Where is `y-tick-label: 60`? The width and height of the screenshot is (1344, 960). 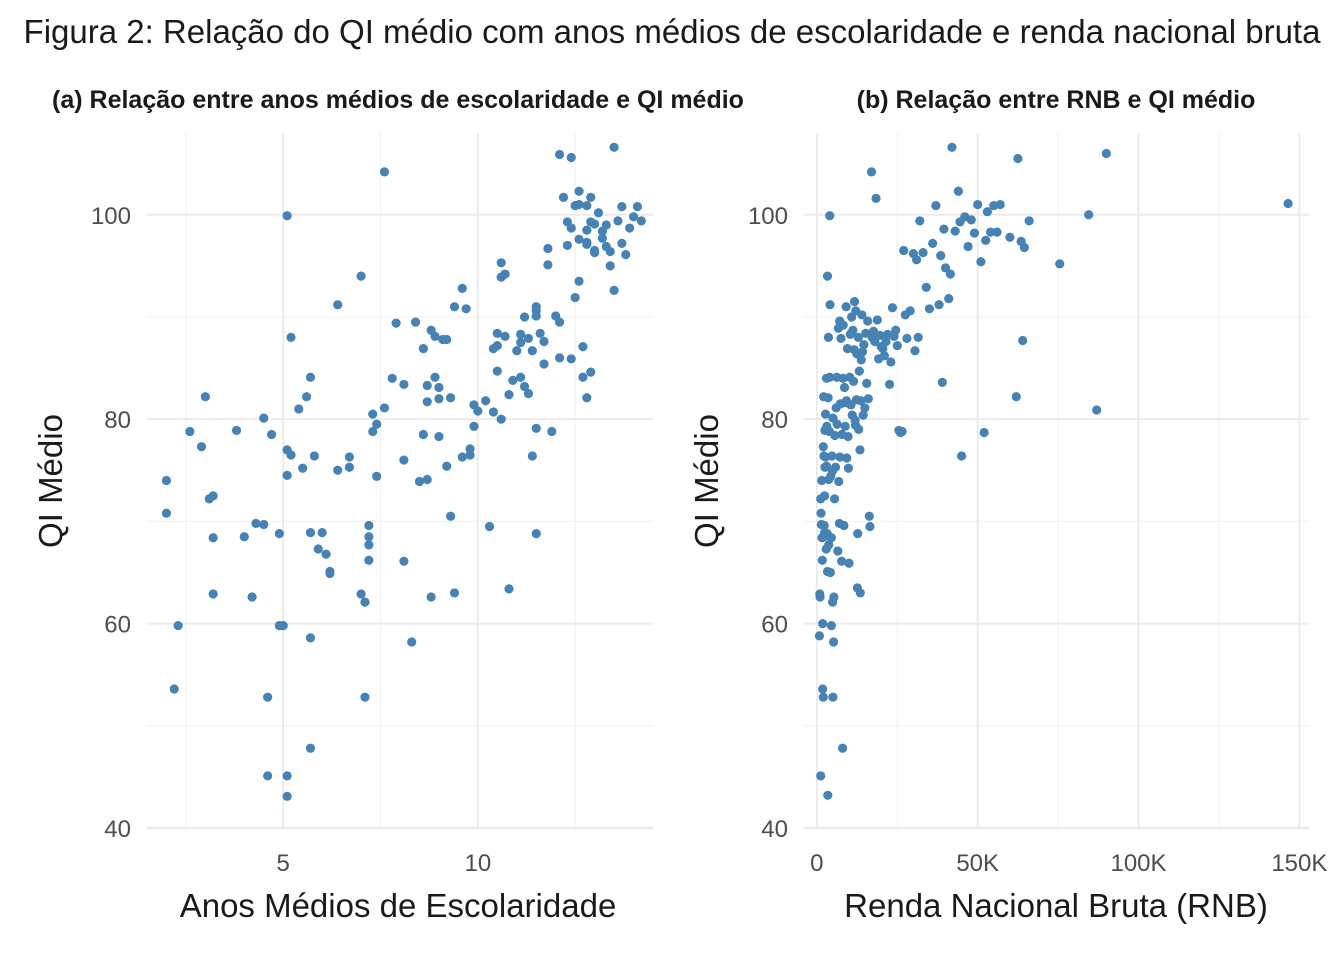 y-tick-label: 60 is located at coordinates (774, 625).